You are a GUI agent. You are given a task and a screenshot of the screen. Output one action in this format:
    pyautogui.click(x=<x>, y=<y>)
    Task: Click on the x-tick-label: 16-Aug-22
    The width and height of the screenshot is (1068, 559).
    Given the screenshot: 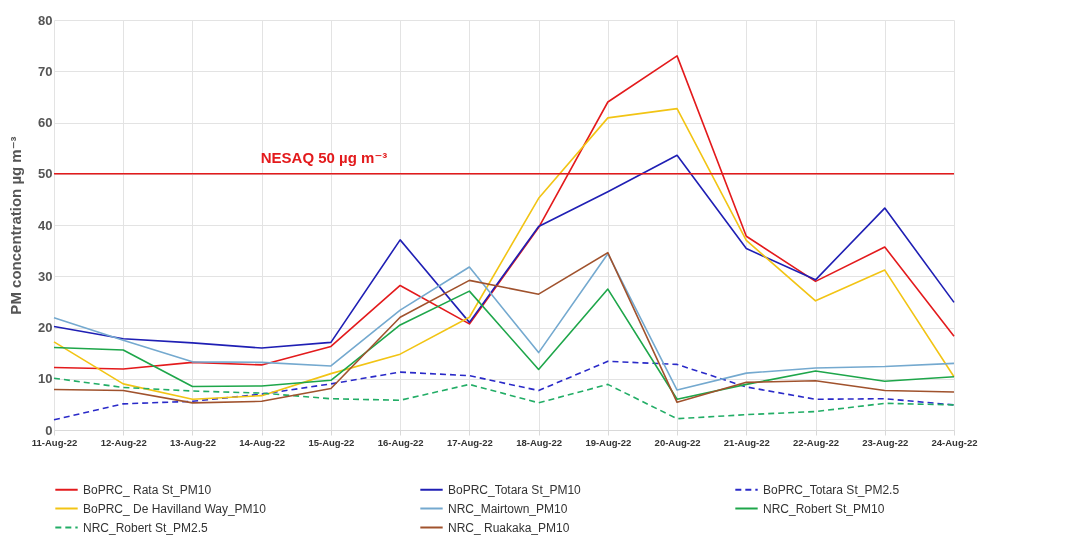 What is the action you would take?
    pyautogui.click(x=400, y=442)
    